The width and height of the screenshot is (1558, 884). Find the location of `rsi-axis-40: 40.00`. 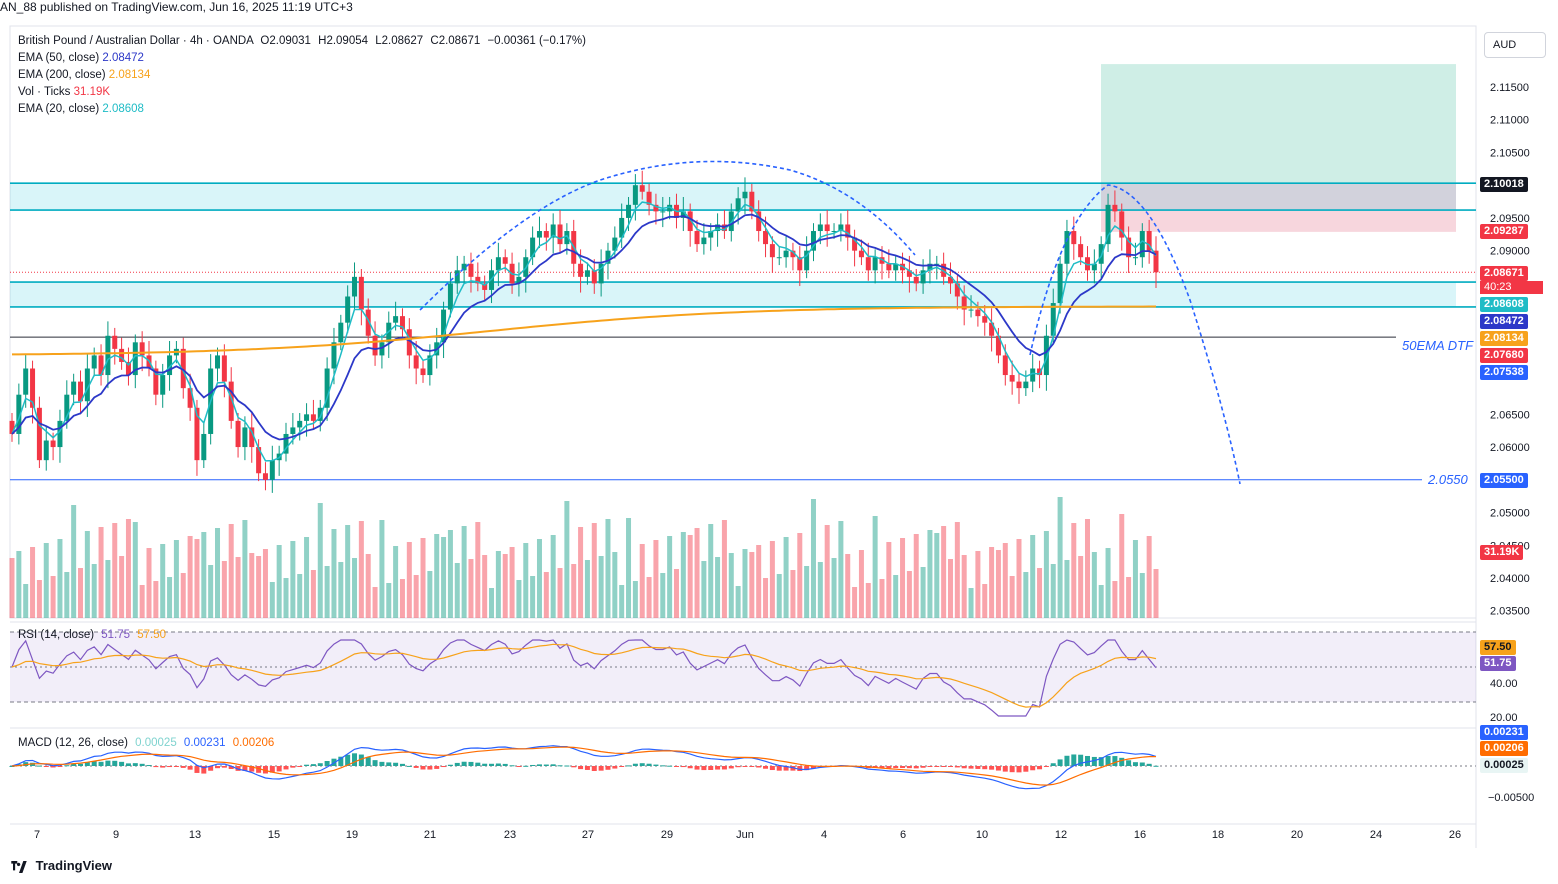

rsi-axis-40: 40.00 is located at coordinates (1504, 684).